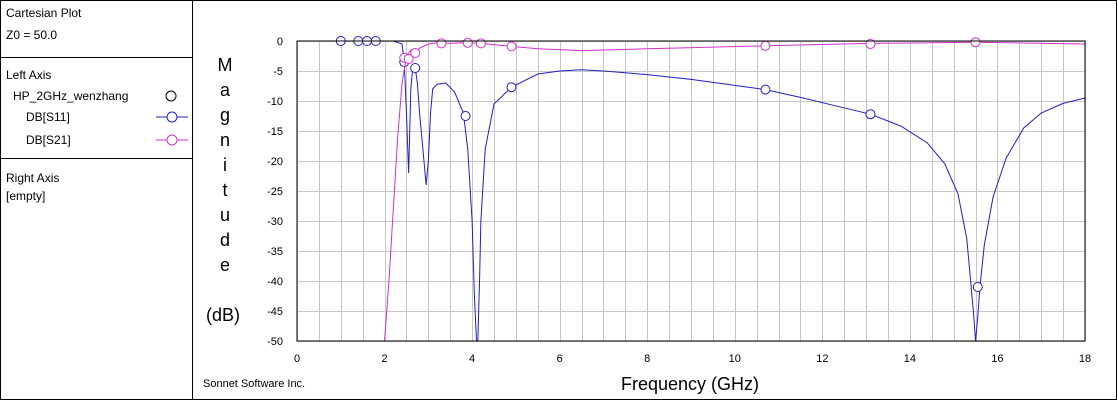 This screenshot has height=400, width=1117. What do you see at coordinates (275, 102) in the screenshot?
I see `y-tick-label: -10` at bounding box center [275, 102].